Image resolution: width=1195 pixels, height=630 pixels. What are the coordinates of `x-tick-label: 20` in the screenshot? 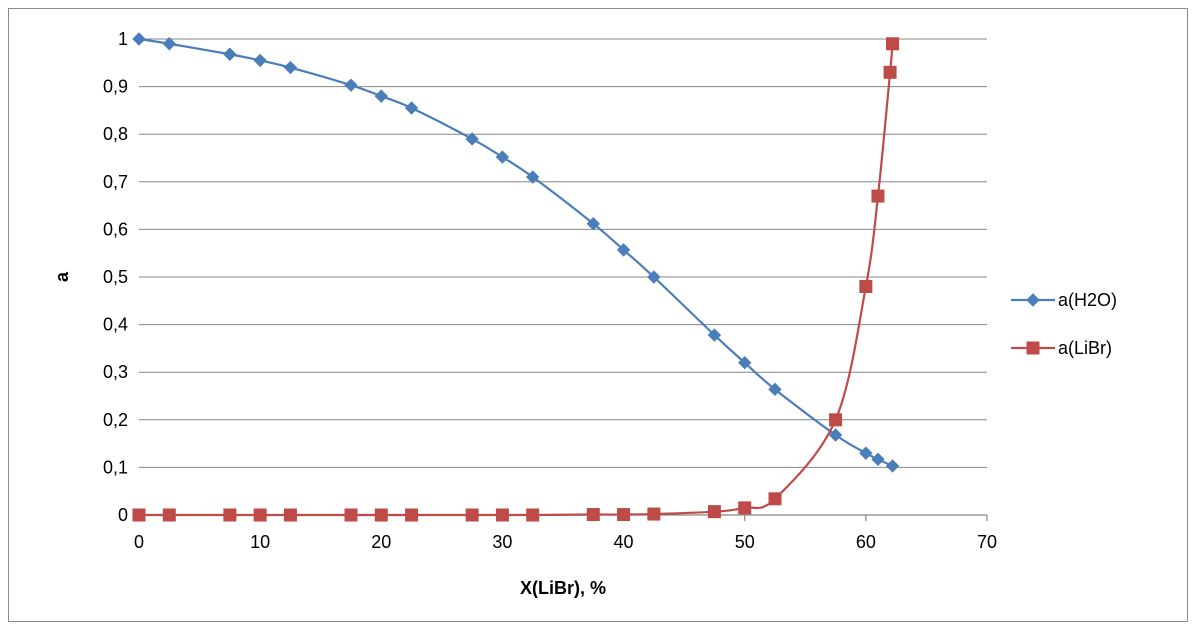 It's located at (381, 542).